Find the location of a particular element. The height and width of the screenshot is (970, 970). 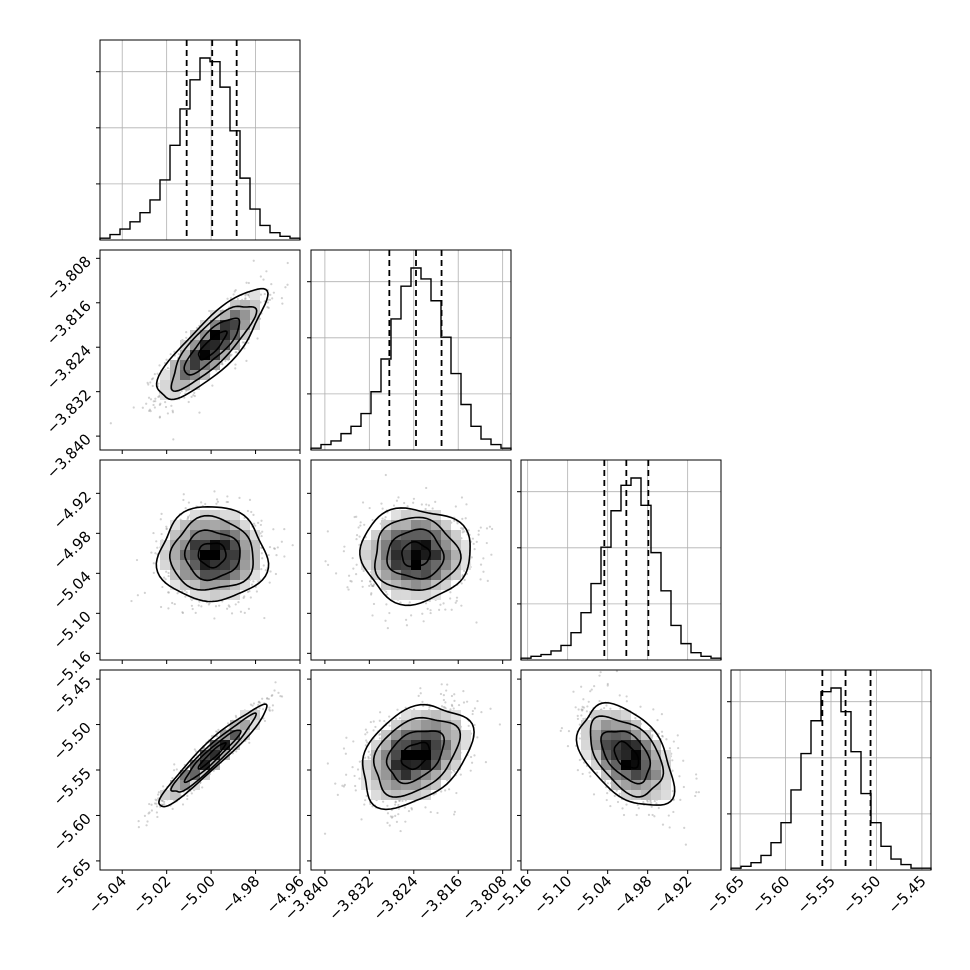

y-tick-label-2-3: −4.98 is located at coordinates (72, 549).